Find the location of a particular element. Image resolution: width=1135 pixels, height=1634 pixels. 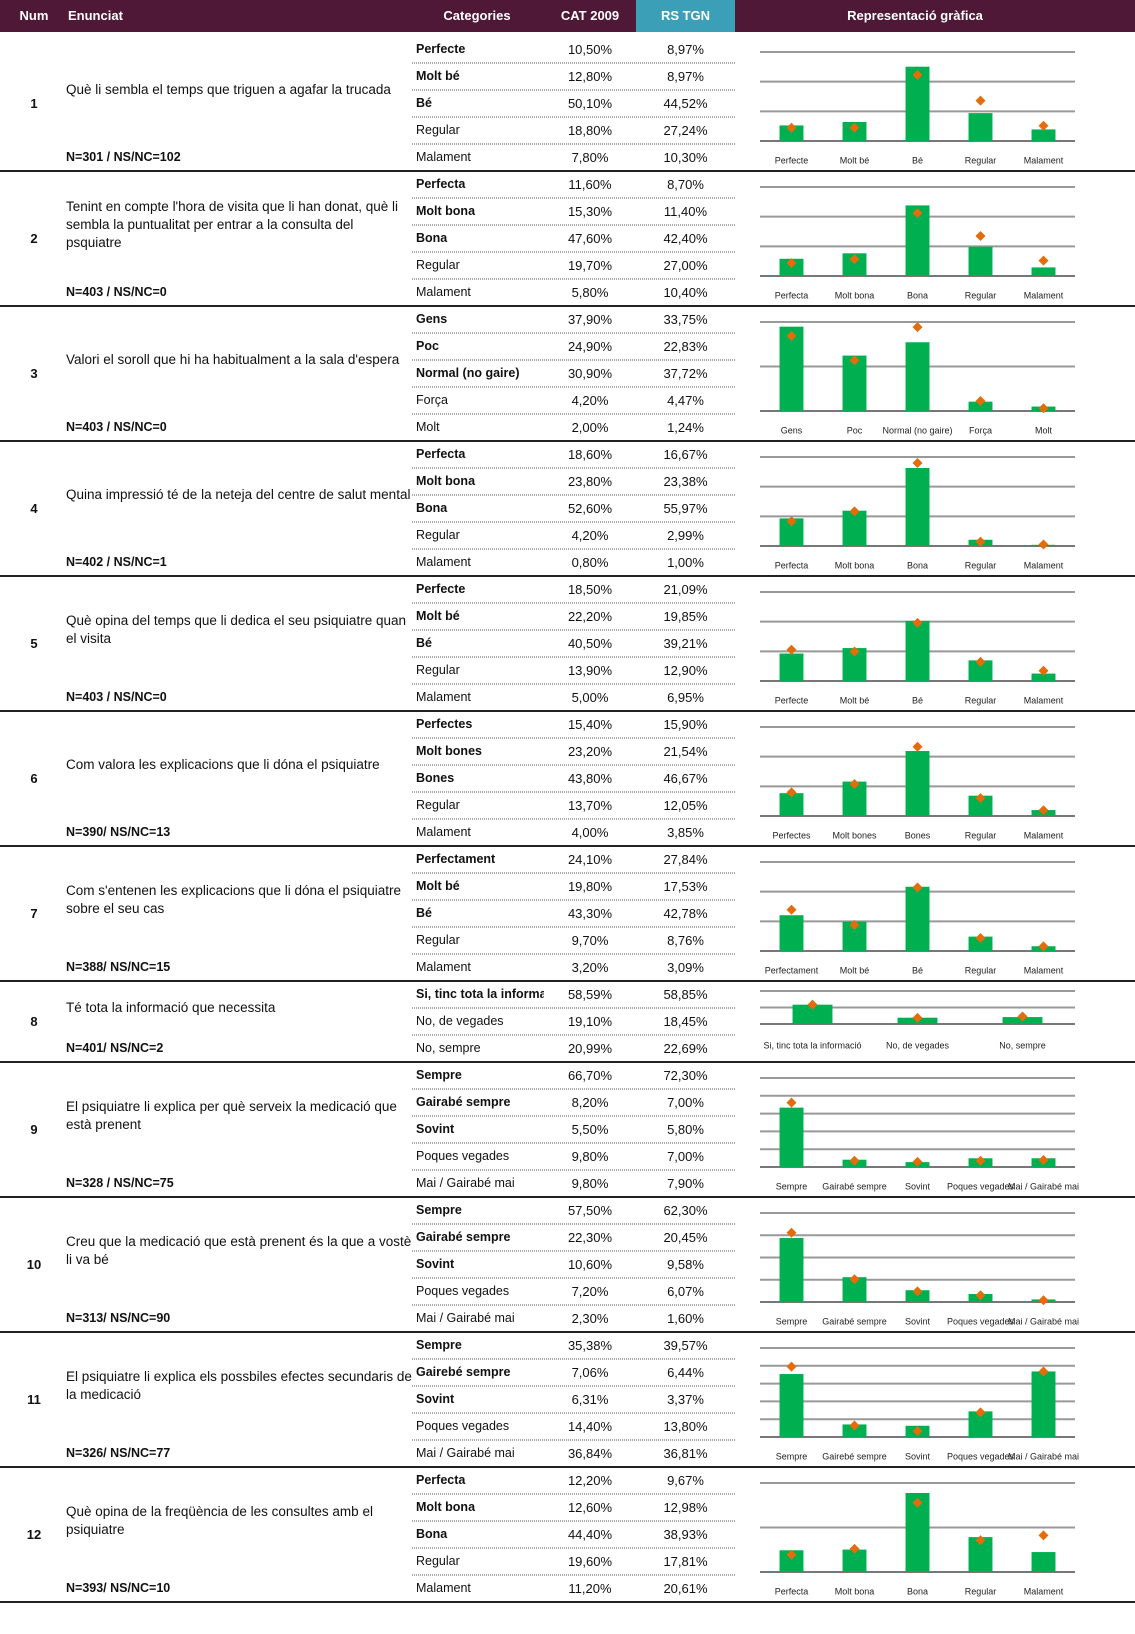

rstgn-value: 10,40% is located at coordinates (685, 292).